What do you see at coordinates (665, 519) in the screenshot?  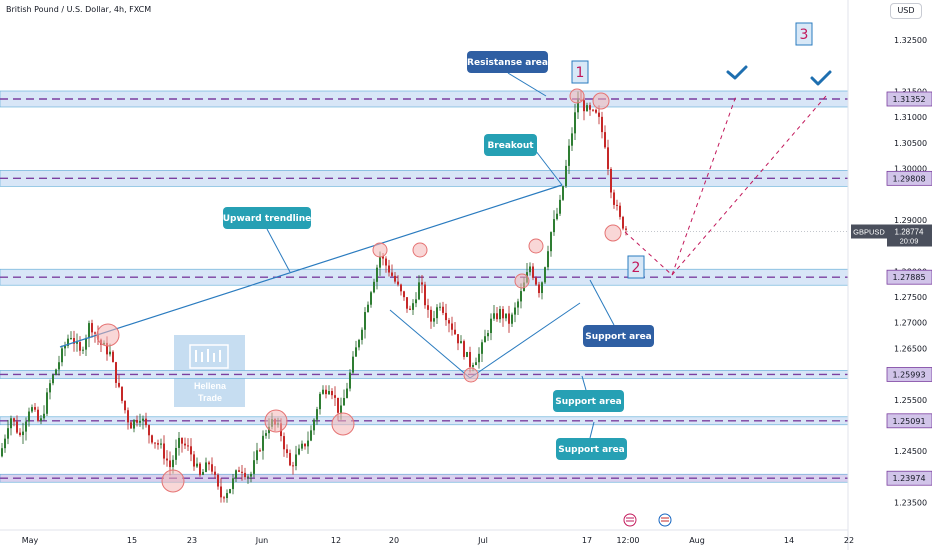 I see `event-stripes` at bounding box center [665, 519].